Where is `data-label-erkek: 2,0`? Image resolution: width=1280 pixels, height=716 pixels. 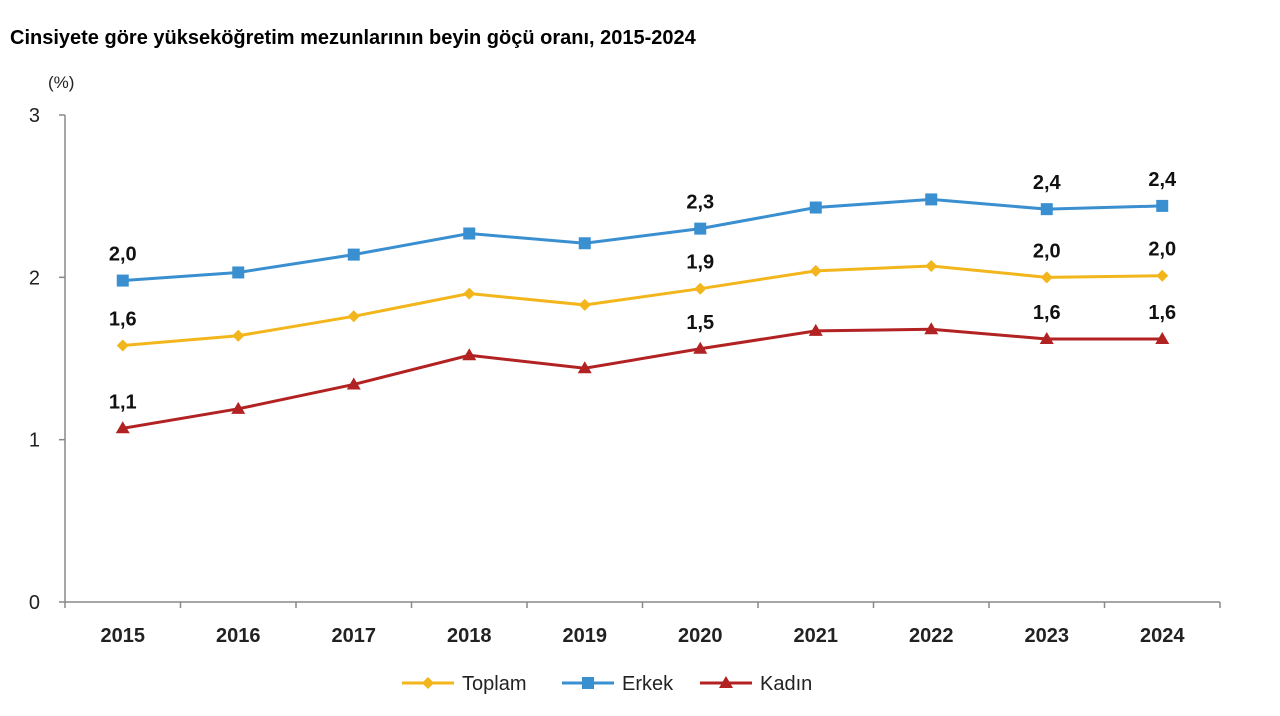
data-label-erkek: 2,0 is located at coordinates (123, 255).